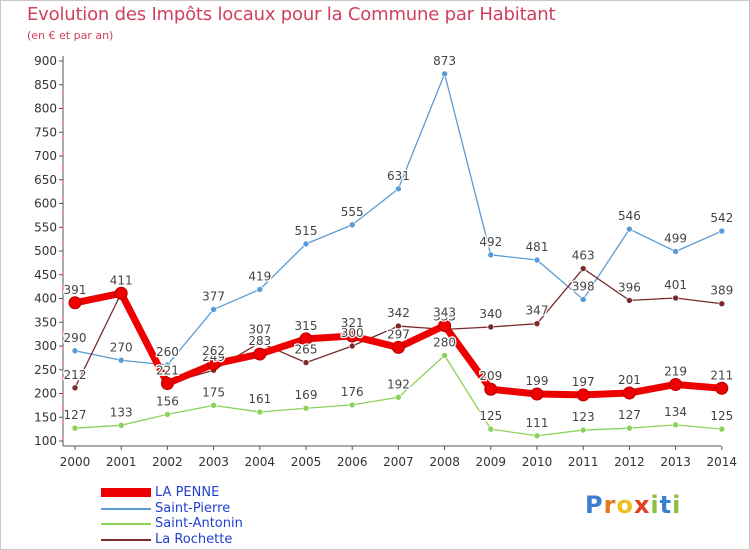 The height and width of the screenshot is (550, 750). I want to click on data-label-saint-antonin: 125, so click(490, 416).